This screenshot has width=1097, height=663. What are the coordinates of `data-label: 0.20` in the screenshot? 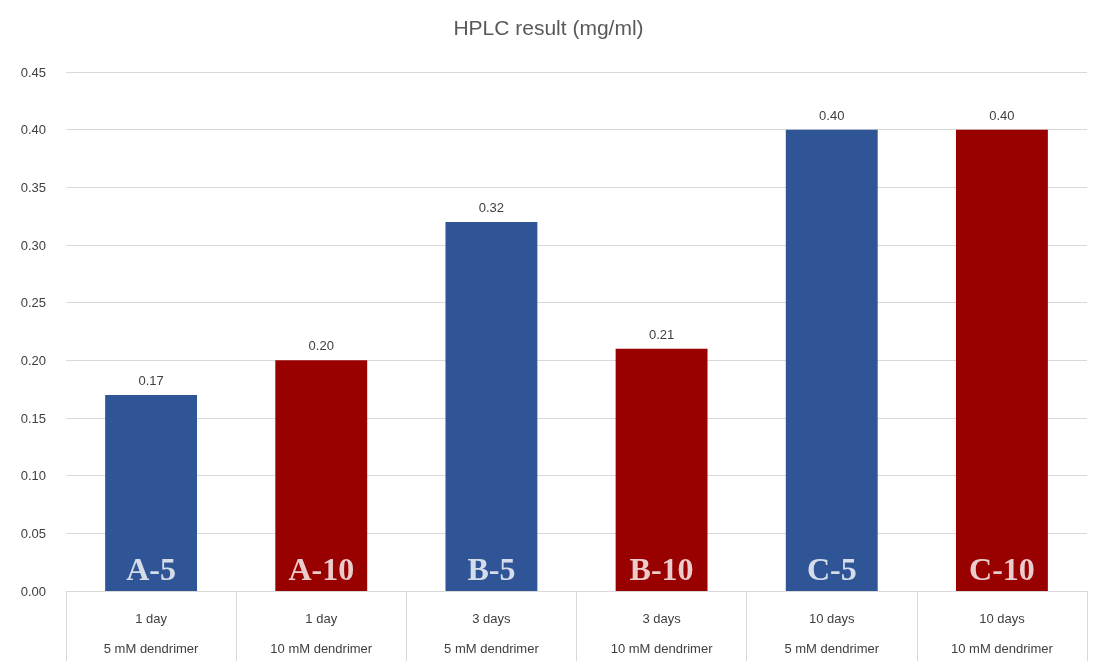 It's located at (321, 346).